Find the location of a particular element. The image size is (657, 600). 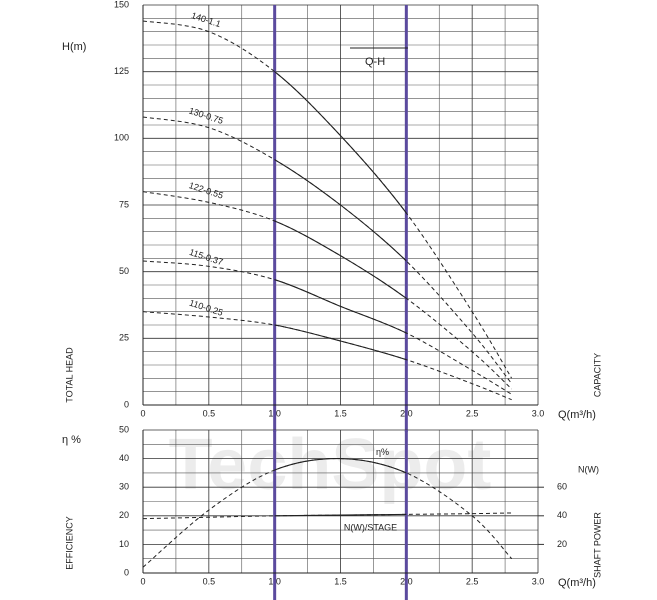

y-axis-title: TOTAL HEAD is located at coordinates (69, 375).